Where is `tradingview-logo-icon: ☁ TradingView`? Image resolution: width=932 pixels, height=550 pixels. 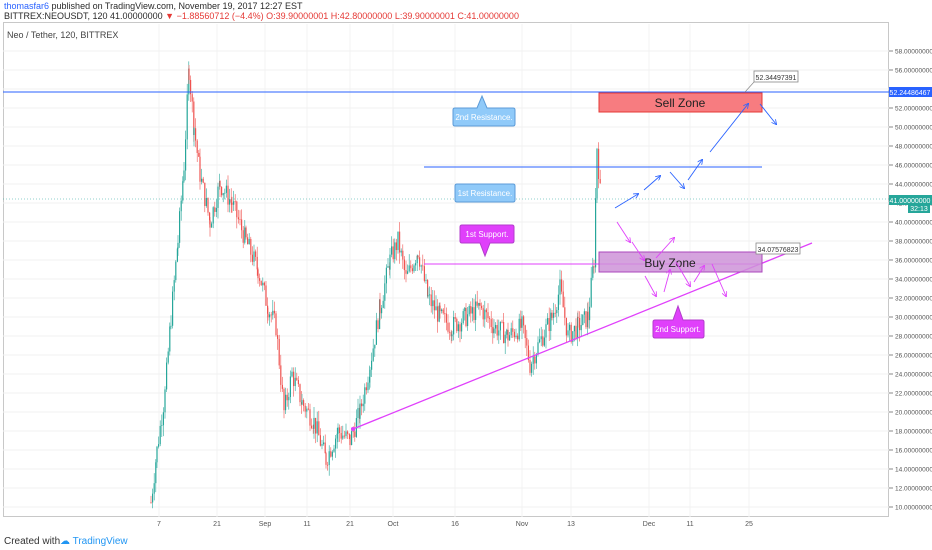 tradingview-logo-icon: ☁ TradingView is located at coordinates (94, 541).